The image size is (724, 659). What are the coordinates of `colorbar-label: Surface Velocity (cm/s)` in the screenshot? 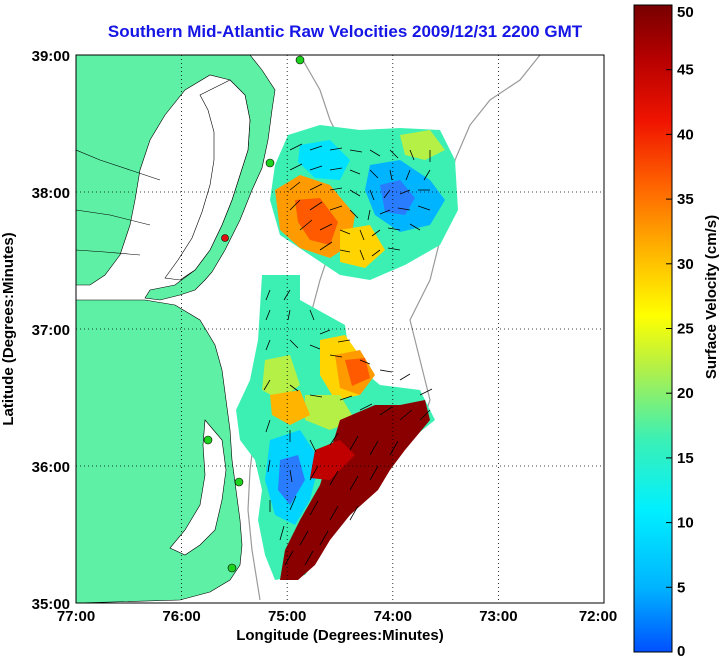 It's located at (711, 297).